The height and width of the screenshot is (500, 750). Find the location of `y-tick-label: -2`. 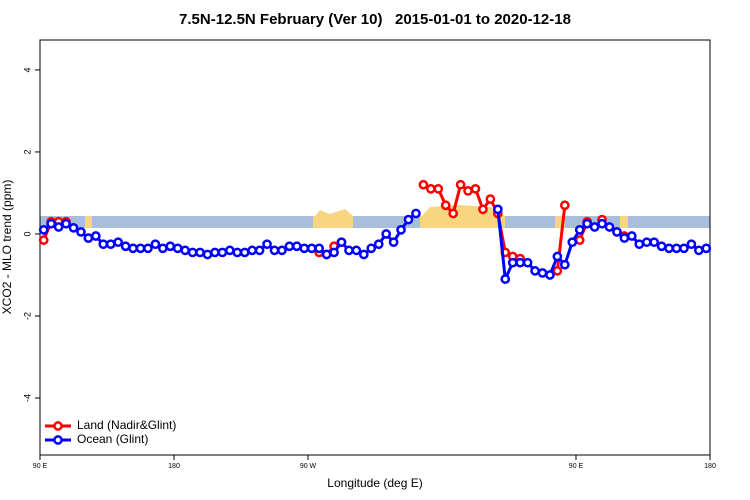

y-tick-label: -2 is located at coordinates (27, 316).